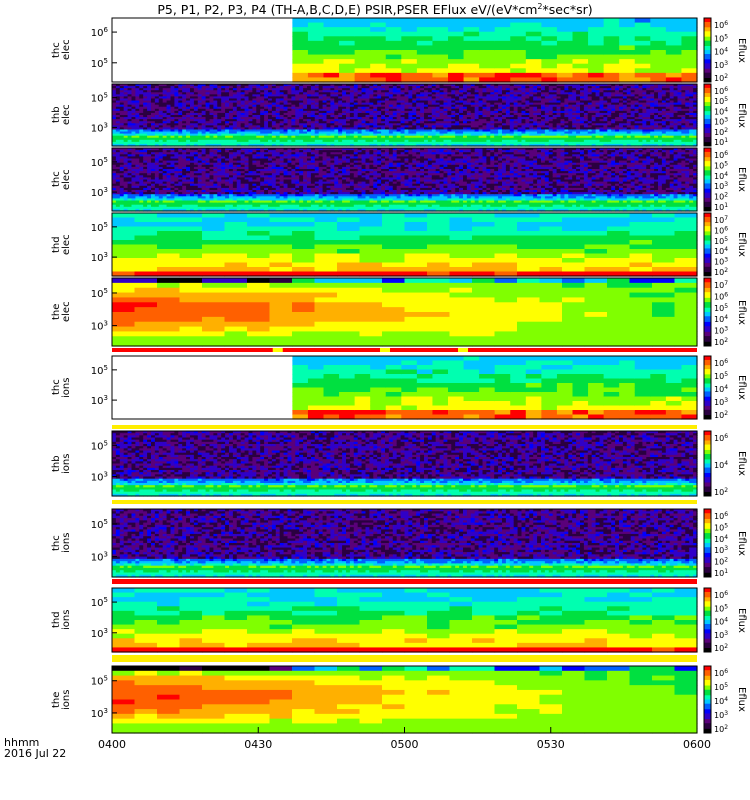 The image size is (750, 800). What do you see at coordinates (721, 111) in the screenshot?
I see `colorbar-tick-label: 104` at bounding box center [721, 111].